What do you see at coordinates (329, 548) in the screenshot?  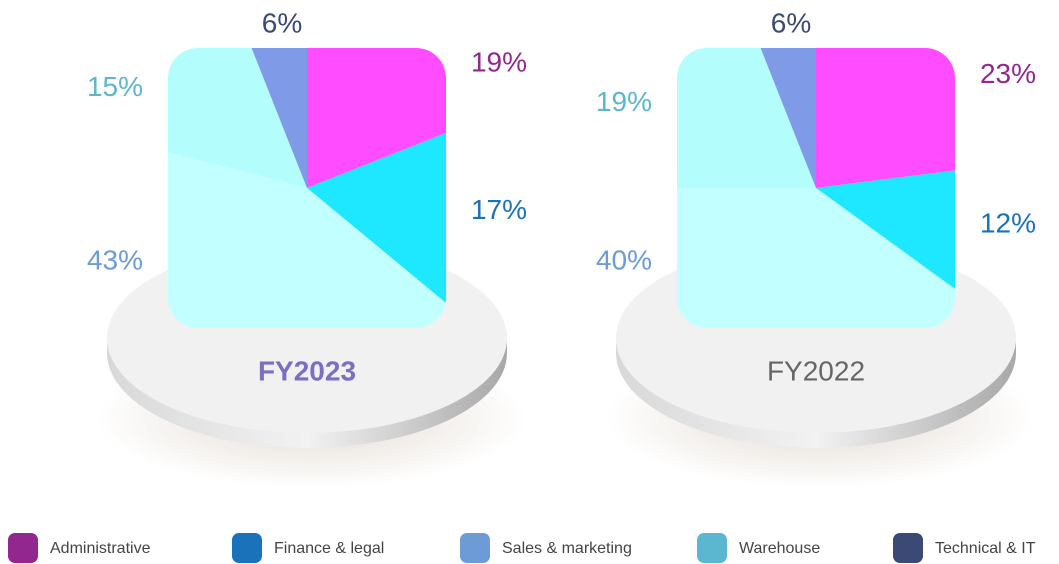 I see `legend-label: Finance & legal` at bounding box center [329, 548].